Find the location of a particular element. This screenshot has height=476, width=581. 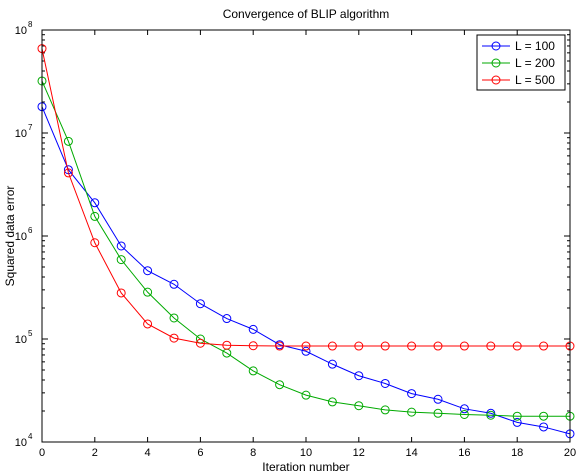

legend-label: L = 200 is located at coordinates (535, 63).